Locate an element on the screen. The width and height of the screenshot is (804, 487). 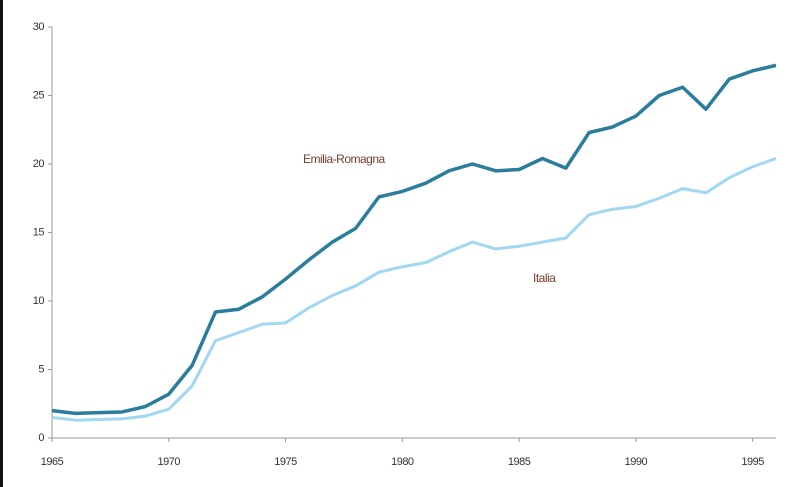
y-tick-label: 25 is located at coordinates (39, 95).